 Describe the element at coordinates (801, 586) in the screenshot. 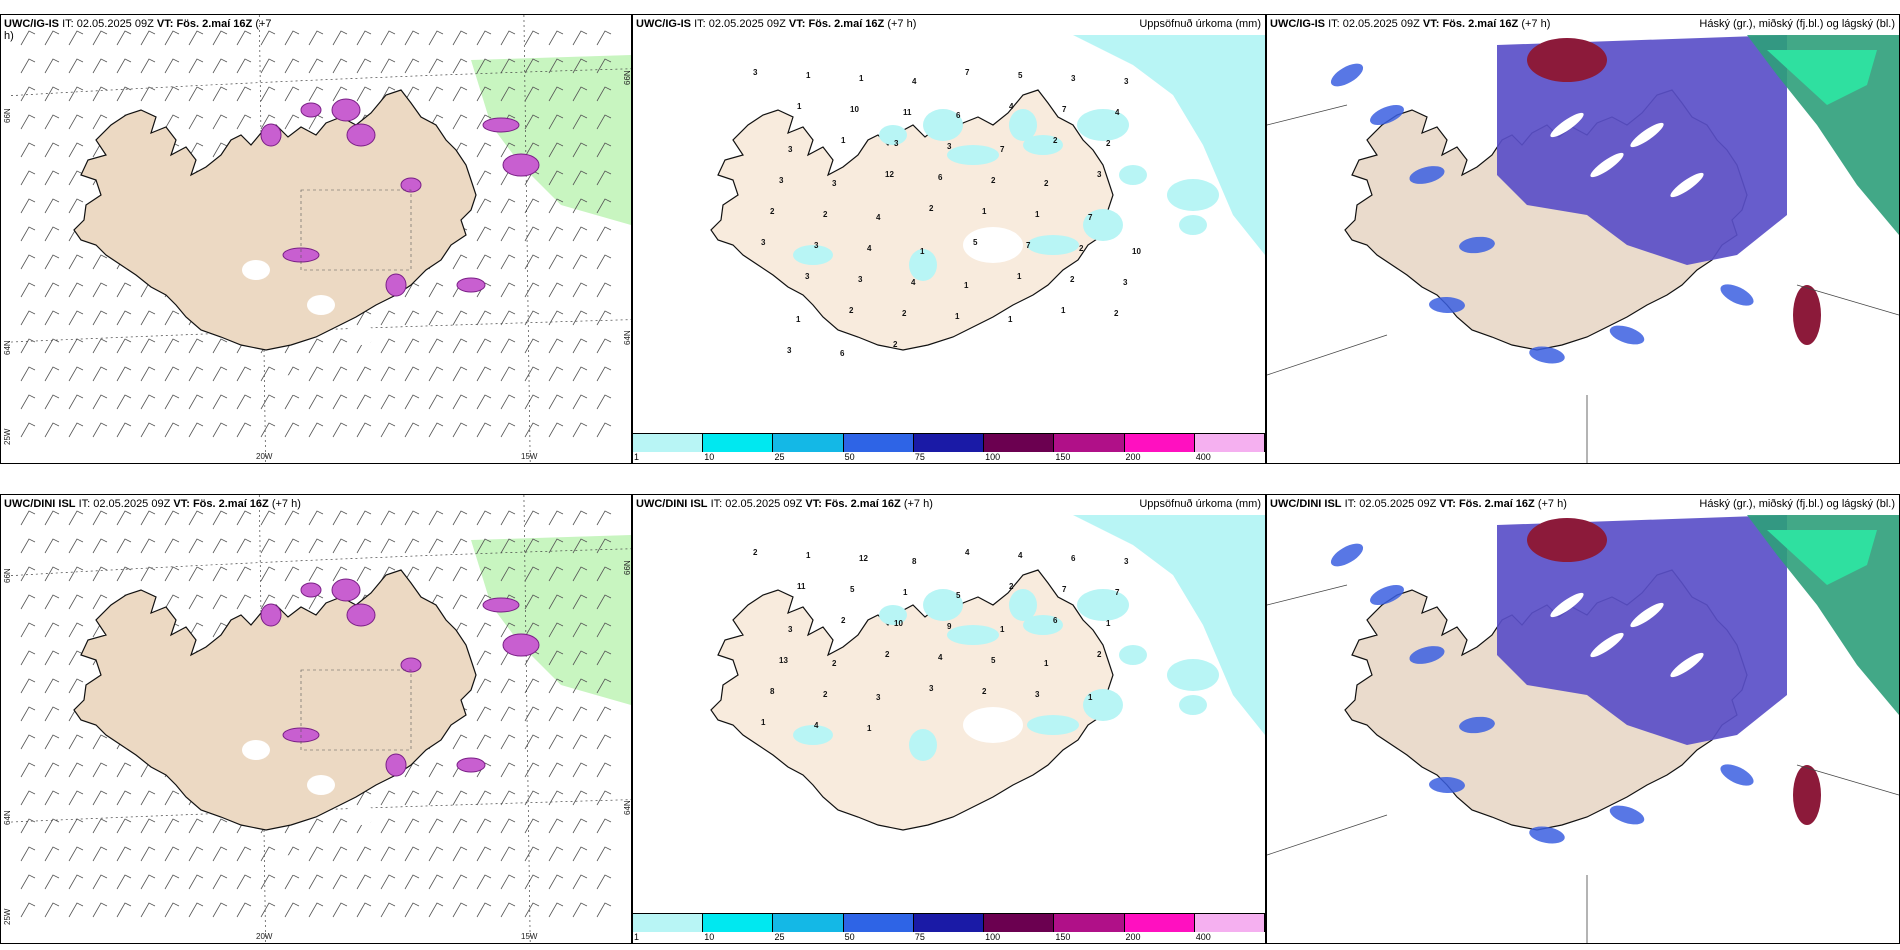

I see `precip-value: 11` at that location.